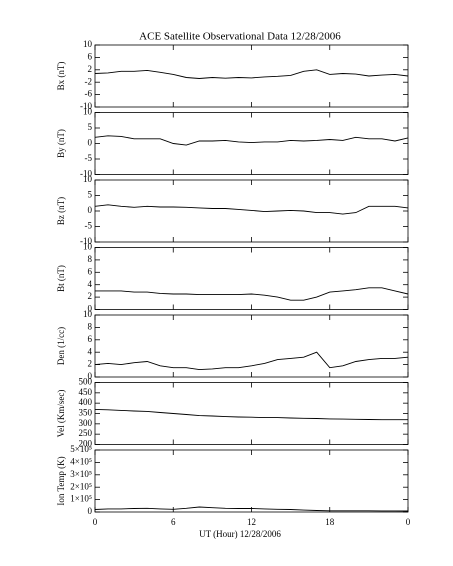  Describe the element at coordinates (61, 480) in the screenshot. I see `y-axis-label: Ion Temp (K)` at that location.